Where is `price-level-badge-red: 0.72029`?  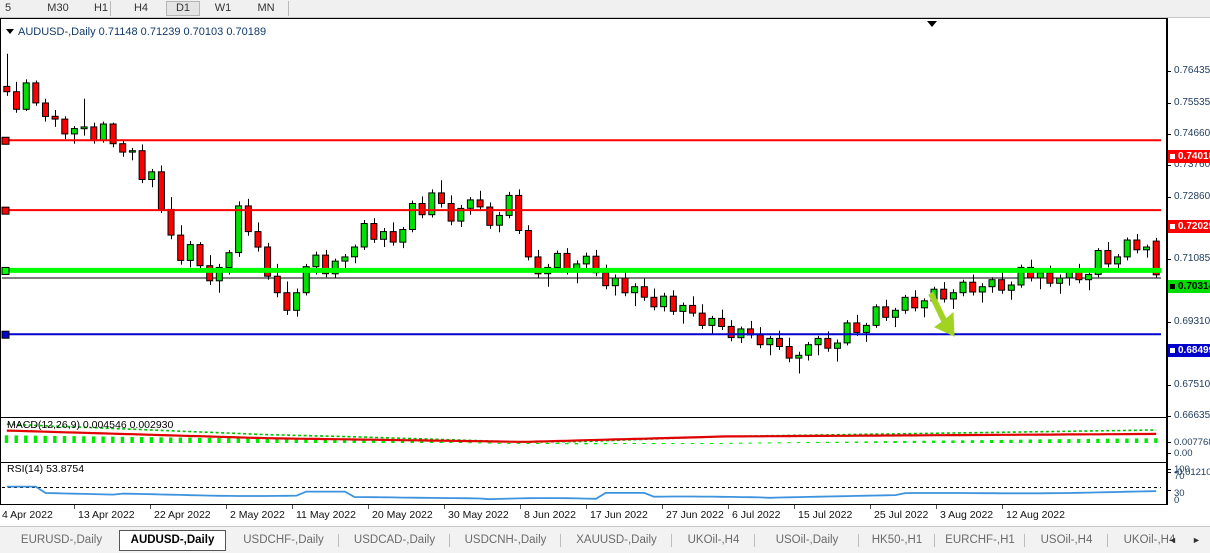 price-level-badge-red: 0.72029 is located at coordinates (1189, 227).